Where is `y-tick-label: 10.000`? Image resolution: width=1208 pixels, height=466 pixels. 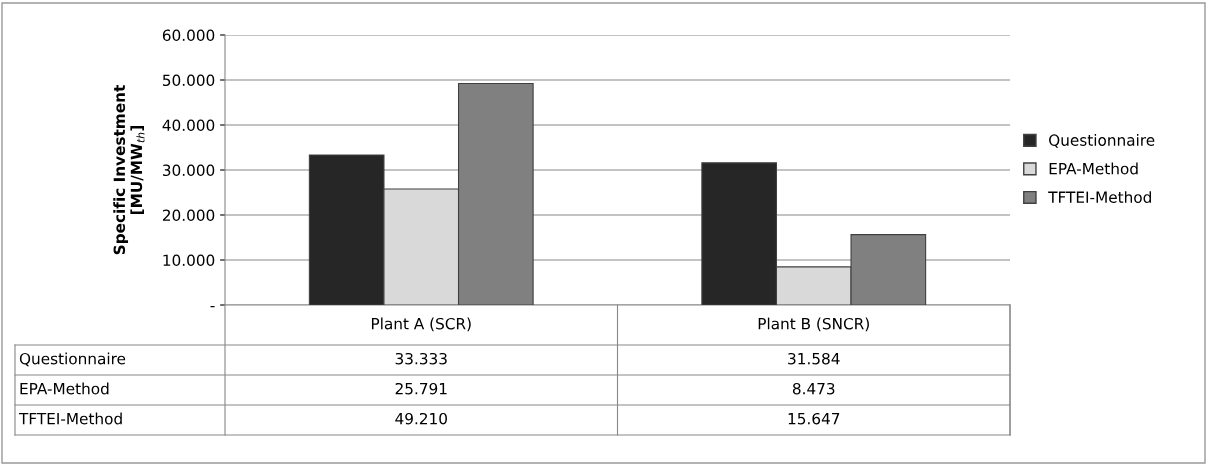
y-tick-label: 10.000 is located at coordinates (189, 260).